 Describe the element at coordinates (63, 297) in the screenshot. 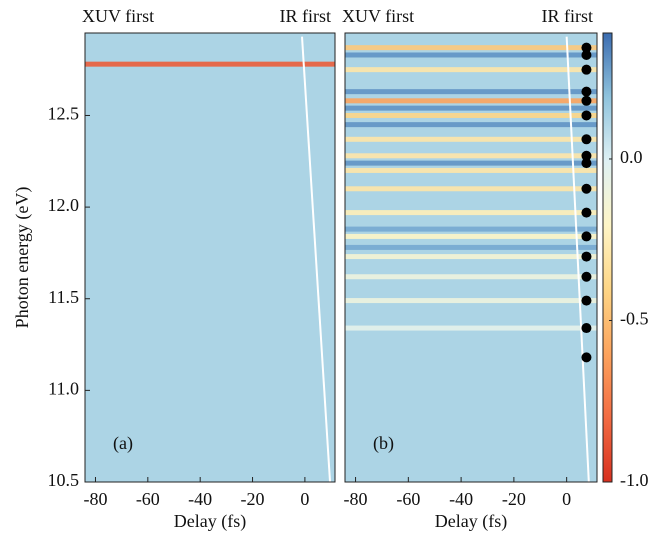

I see `y-tick-label: 11.5` at that location.